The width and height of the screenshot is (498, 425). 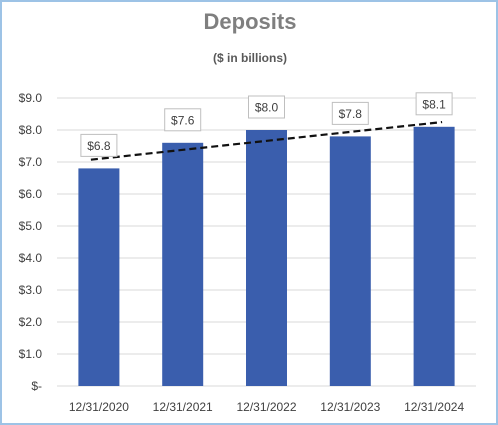 What do you see at coordinates (31, 162) in the screenshot?
I see `y-tick-label: $7.0` at bounding box center [31, 162].